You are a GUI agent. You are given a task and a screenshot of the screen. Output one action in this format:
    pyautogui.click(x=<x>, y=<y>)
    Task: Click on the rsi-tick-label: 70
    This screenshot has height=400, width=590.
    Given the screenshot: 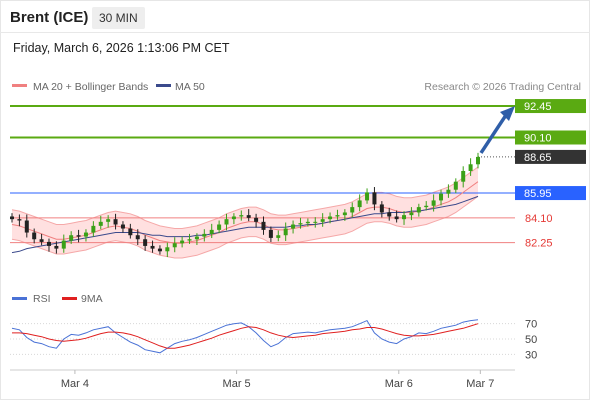 What is the action you would take?
    pyautogui.click(x=531, y=325)
    